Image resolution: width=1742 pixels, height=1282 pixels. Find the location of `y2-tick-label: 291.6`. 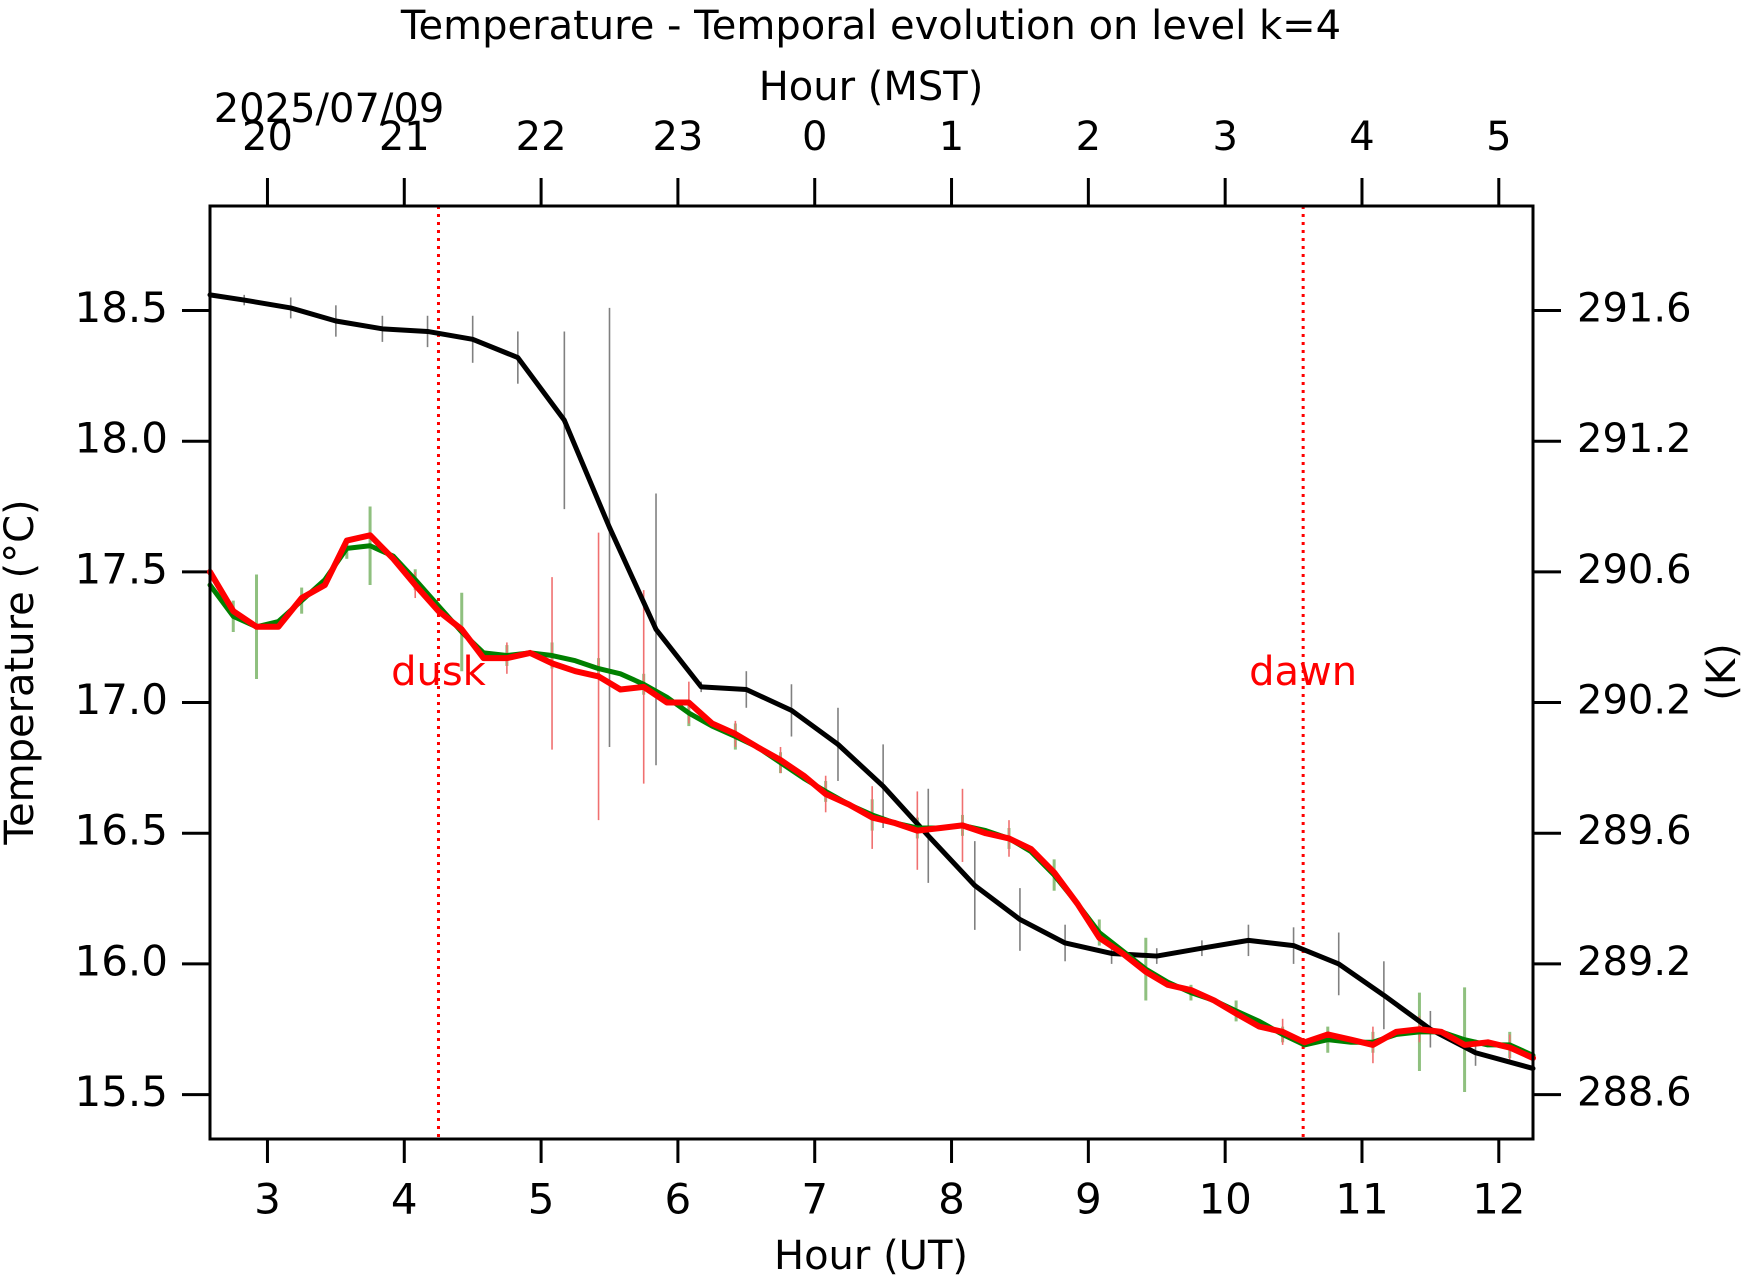

y2-tick-label: 291.6 is located at coordinates (1634, 309).